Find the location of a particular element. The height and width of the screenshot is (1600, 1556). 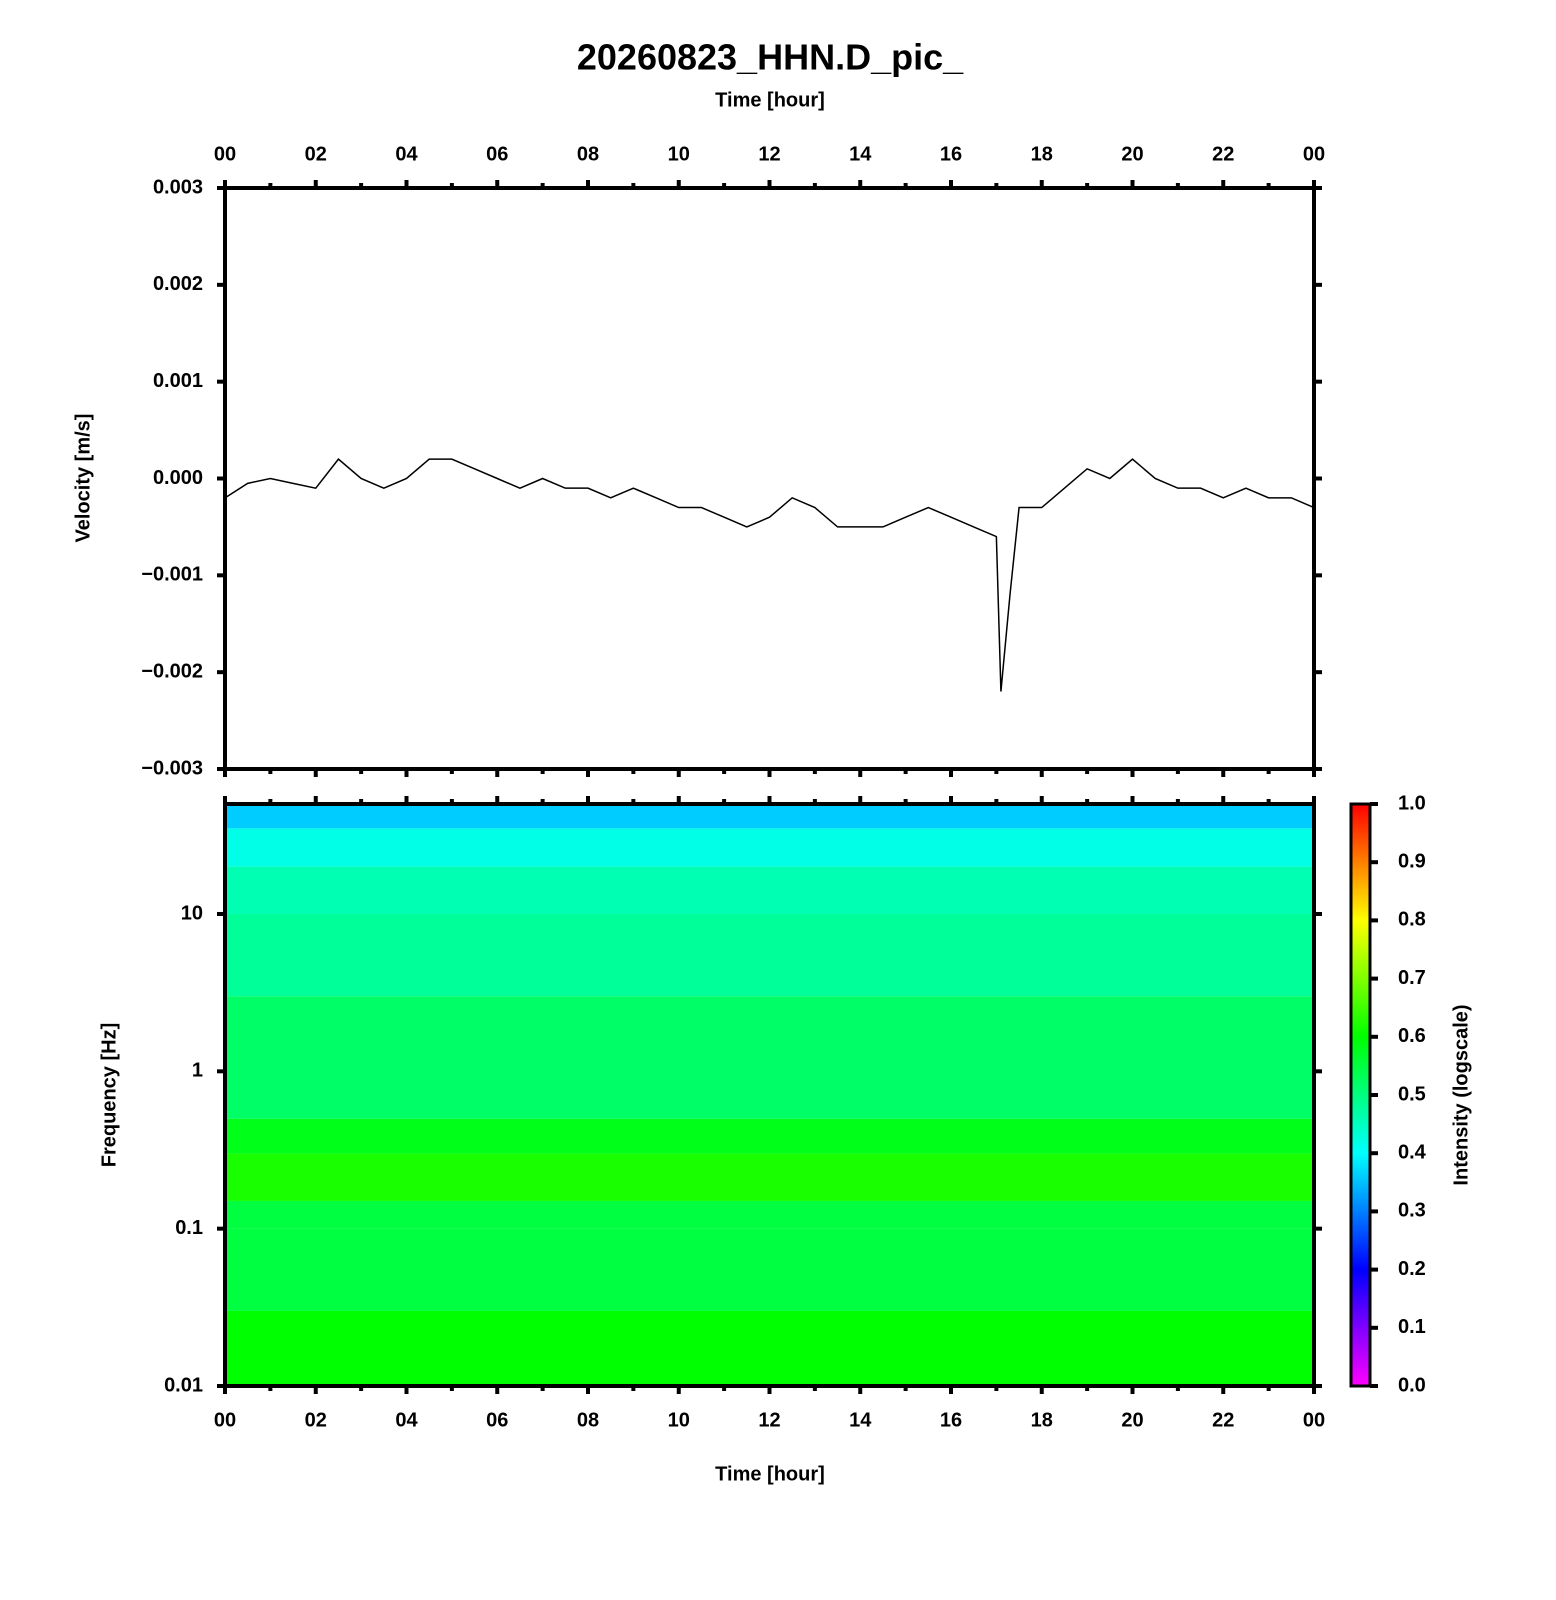

colorbar-tick-label: 0.9 is located at coordinates (1412, 861).